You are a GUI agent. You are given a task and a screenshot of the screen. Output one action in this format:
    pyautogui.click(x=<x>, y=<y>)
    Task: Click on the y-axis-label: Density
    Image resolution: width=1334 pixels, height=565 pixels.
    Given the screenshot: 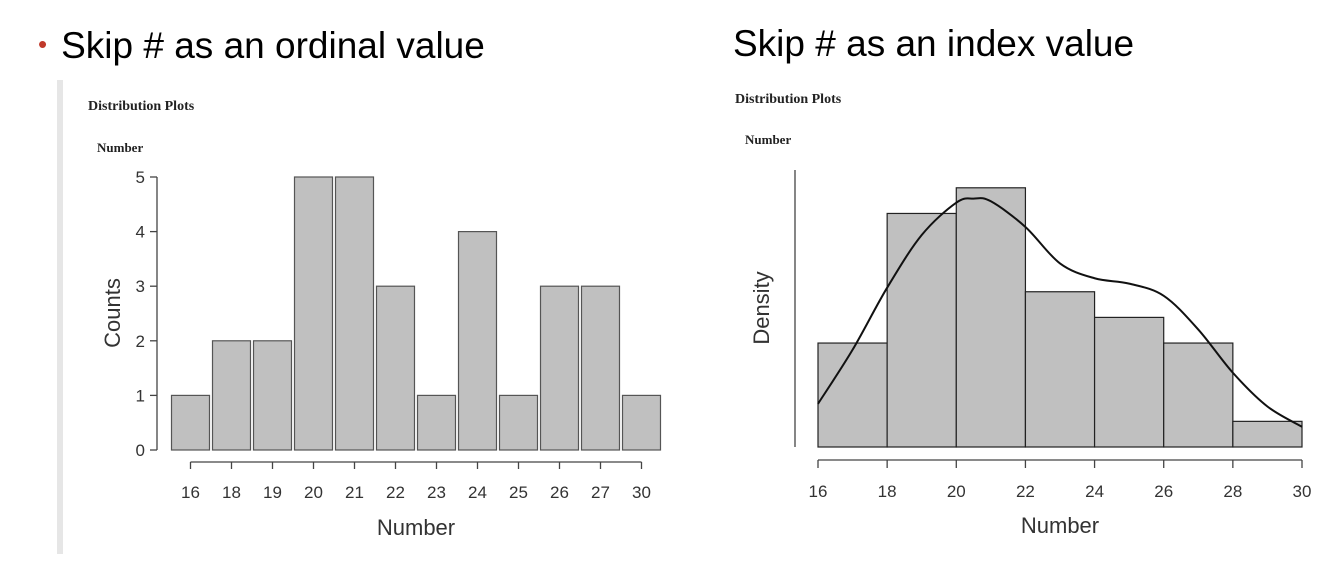 What is the action you would take?
    pyautogui.click(x=761, y=307)
    